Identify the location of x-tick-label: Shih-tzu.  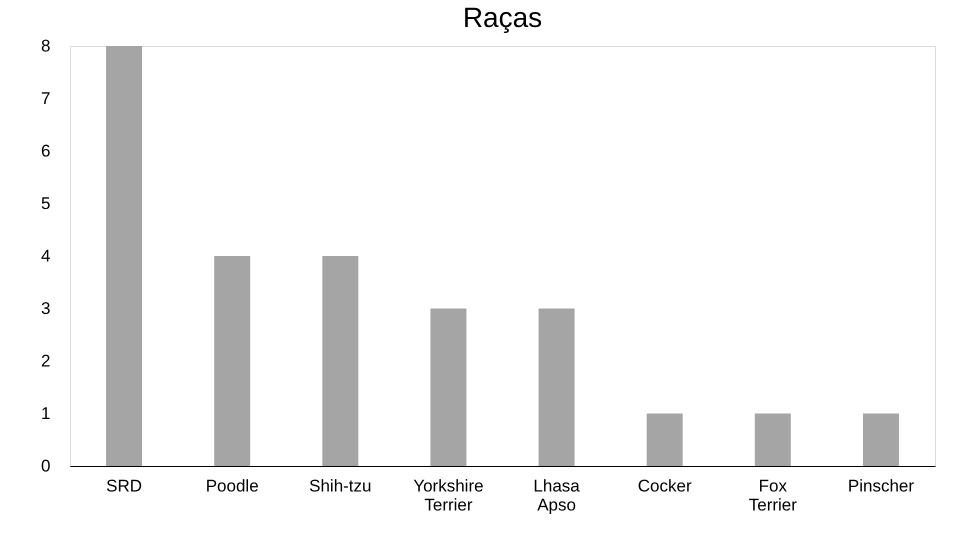
(340, 486).